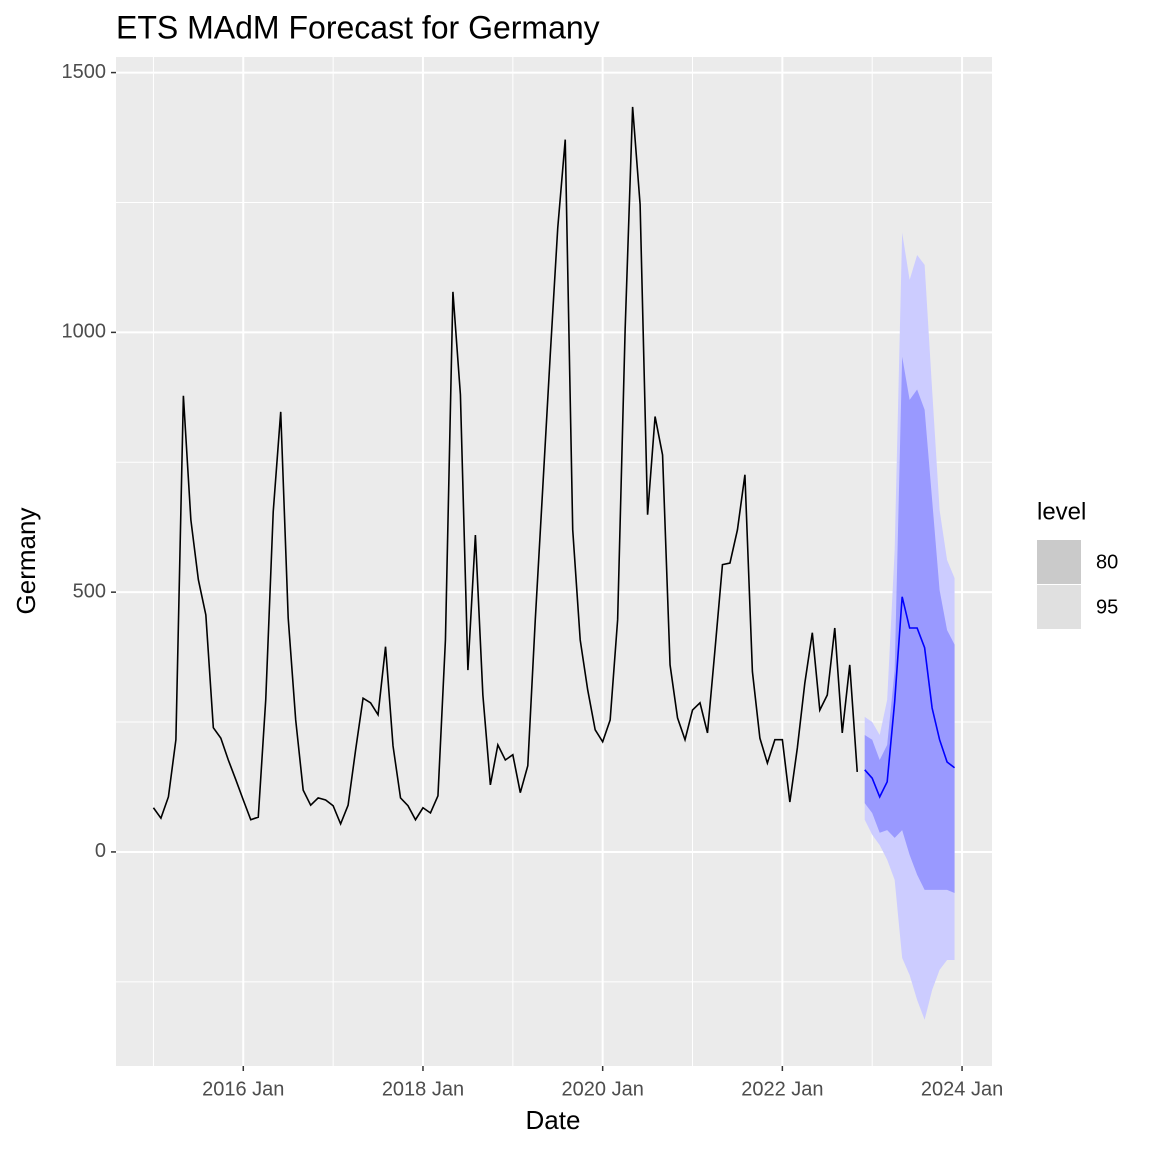 The width and height of the screenshot is (1152, 1157). I want to click on x-tick-label: 2024 Jan, so click(962, 1089).